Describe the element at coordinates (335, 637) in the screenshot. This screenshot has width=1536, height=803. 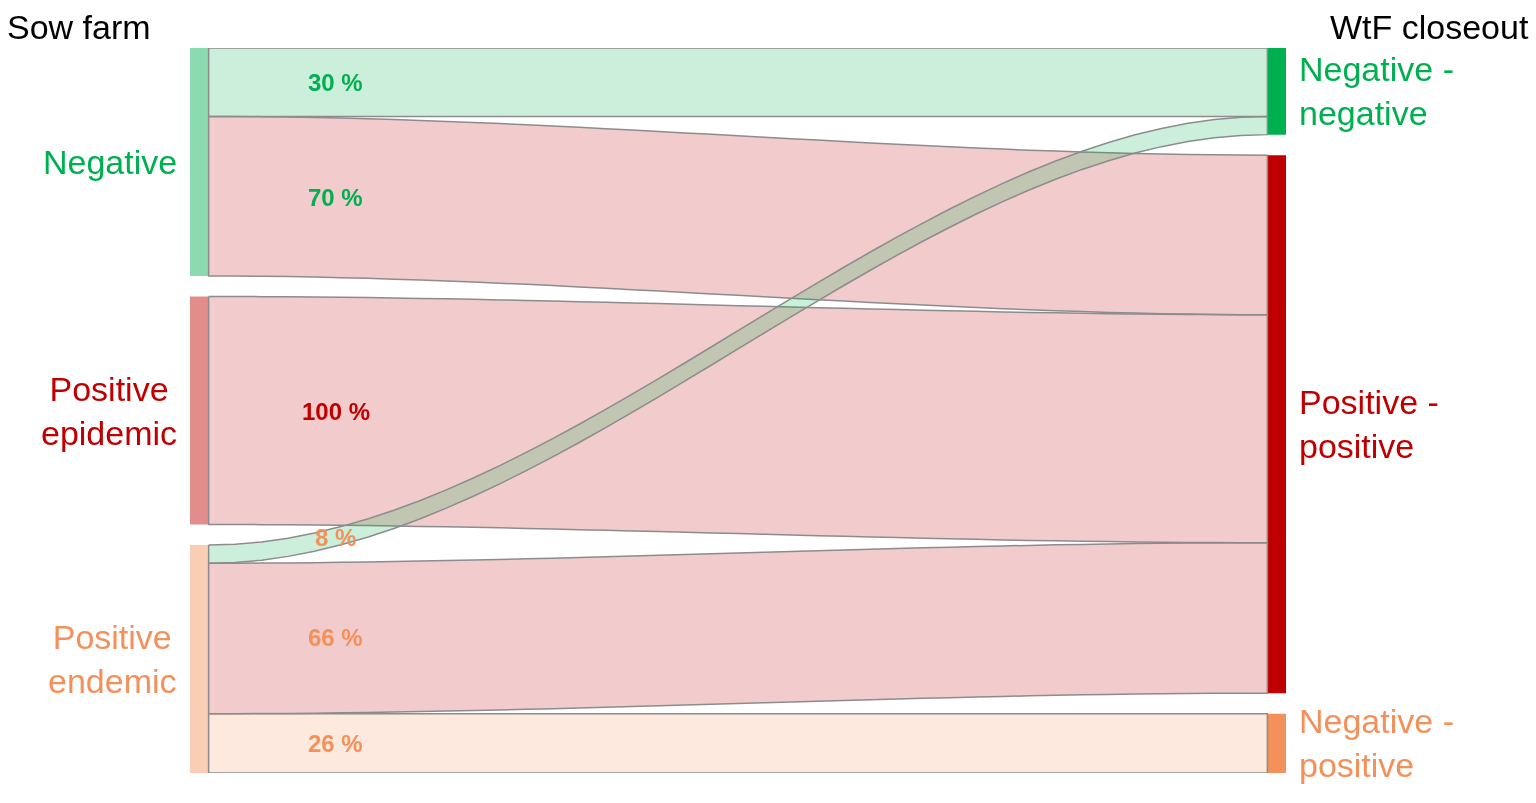
I see `data-label: 66 %` at that location.